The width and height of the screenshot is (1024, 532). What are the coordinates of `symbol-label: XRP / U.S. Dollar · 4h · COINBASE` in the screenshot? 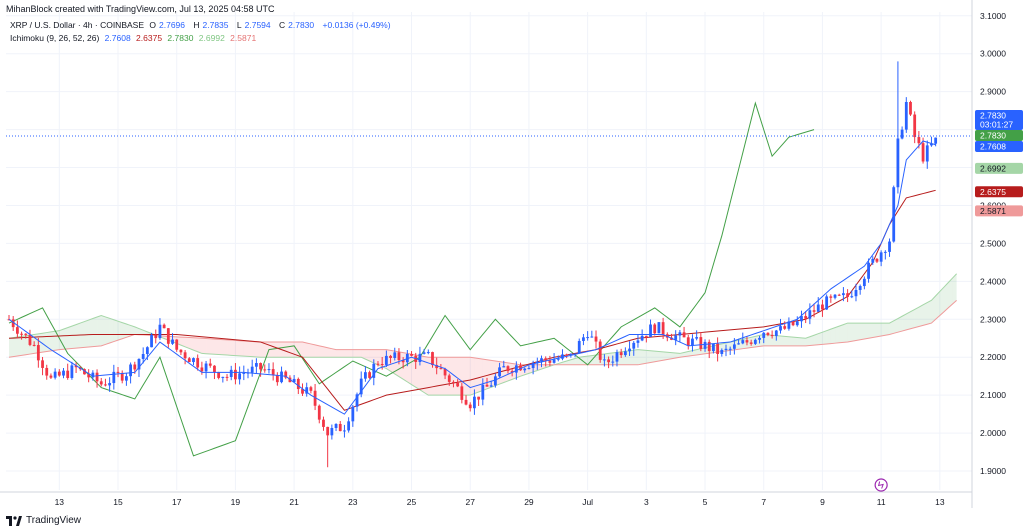 It's located at (77, 25).